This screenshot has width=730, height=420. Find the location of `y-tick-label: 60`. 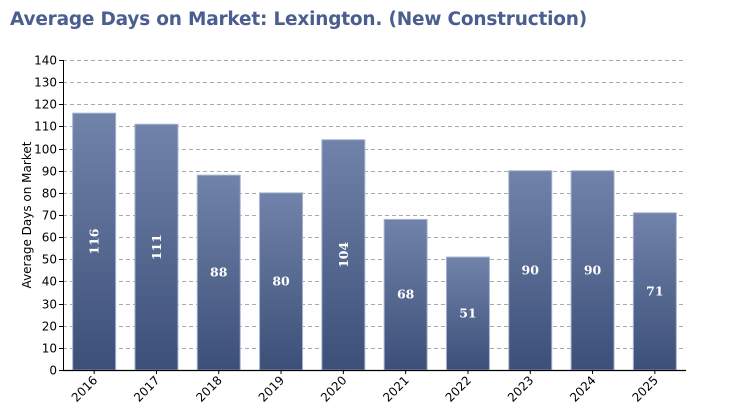

y-tick-label: 60 is located at coordinates (49, 238).